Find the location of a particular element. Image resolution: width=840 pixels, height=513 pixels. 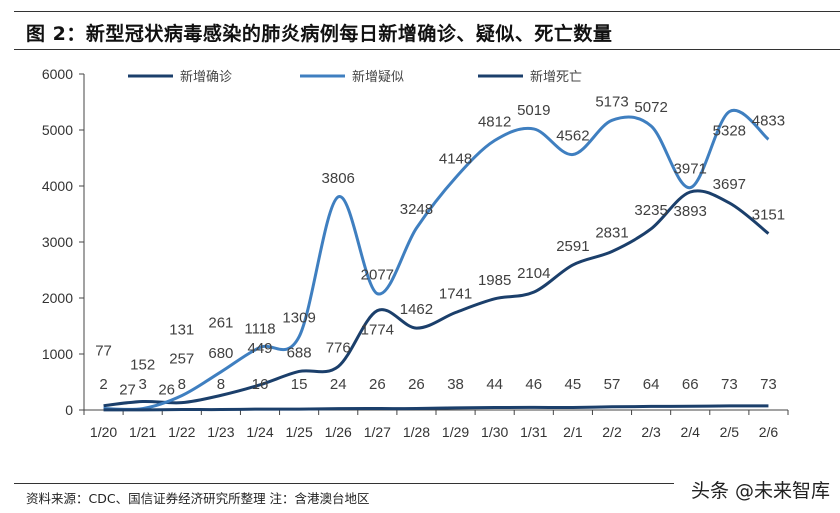

data-label: 2077 is located at coordinates (377, 275).